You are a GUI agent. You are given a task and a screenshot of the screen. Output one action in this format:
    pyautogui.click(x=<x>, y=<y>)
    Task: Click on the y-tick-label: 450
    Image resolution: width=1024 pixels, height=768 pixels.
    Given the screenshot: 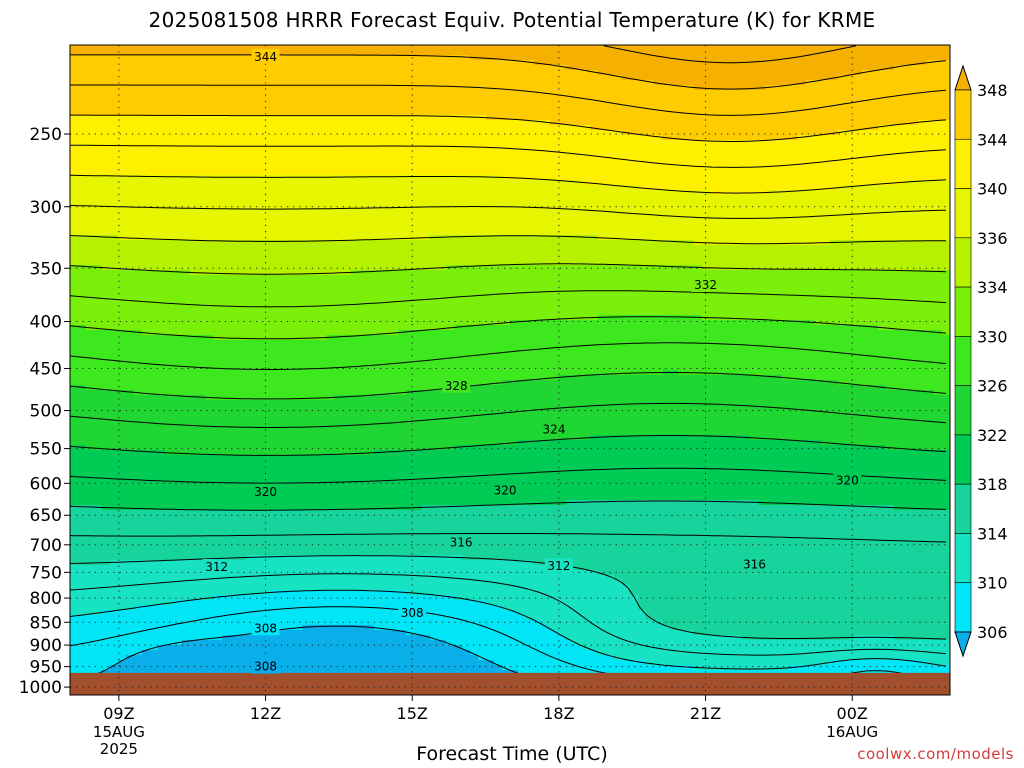 What is the action you would take?
    pyautogui.click(x=46, y=370)
    